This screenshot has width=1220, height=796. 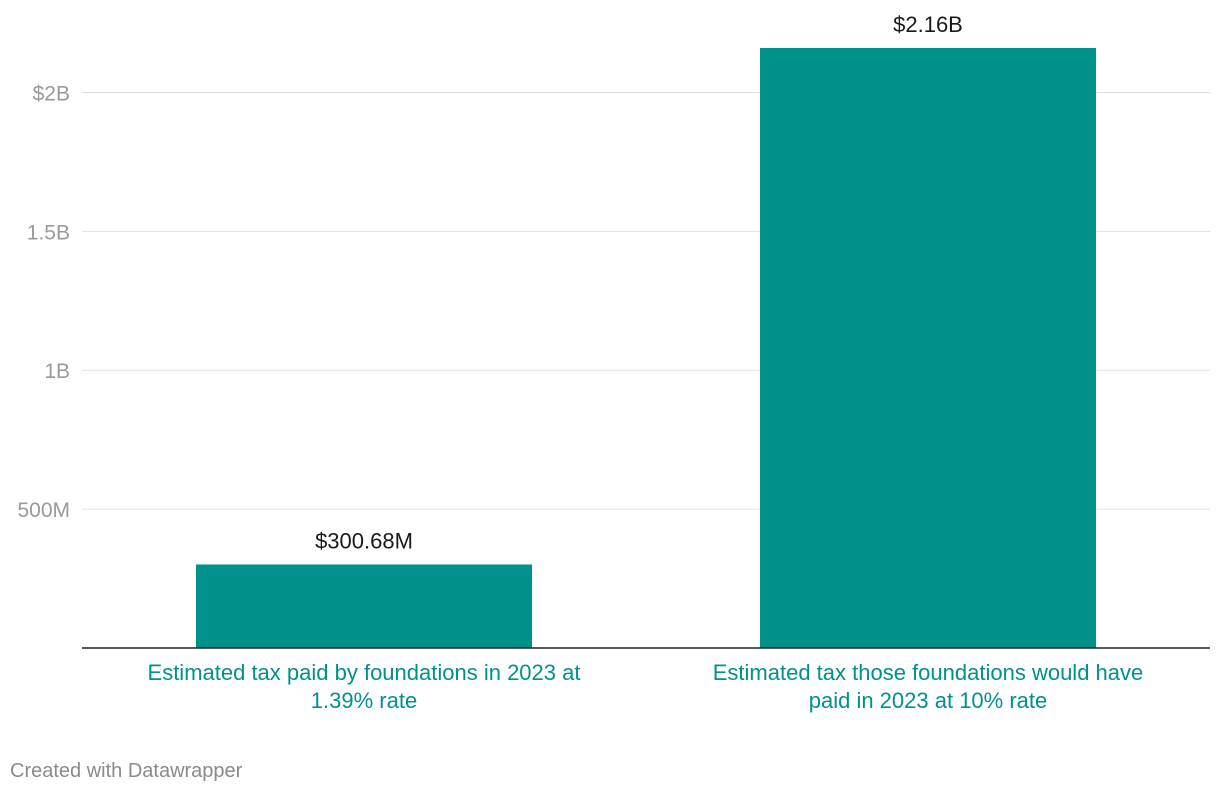 I want to click on bar-value-label: $2.16B, so click(x=928, y=24).